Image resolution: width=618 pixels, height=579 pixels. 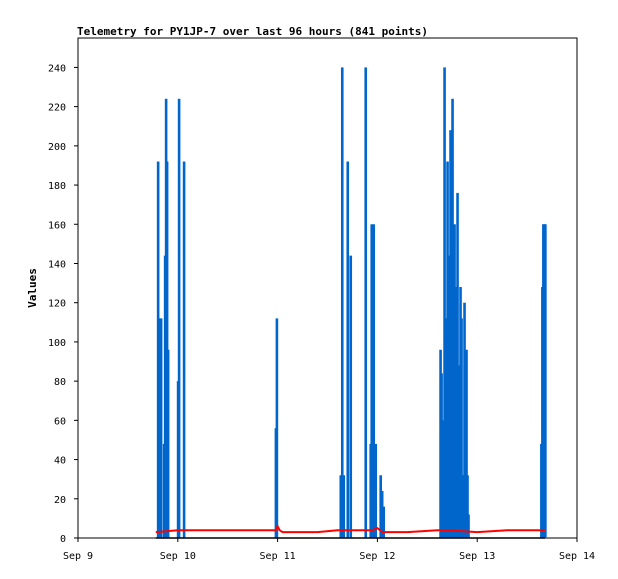 What do you see at coordinates (57, 304) in the screenshot?
I see `y-tick-label: 120` at bounding box center [57, 304].